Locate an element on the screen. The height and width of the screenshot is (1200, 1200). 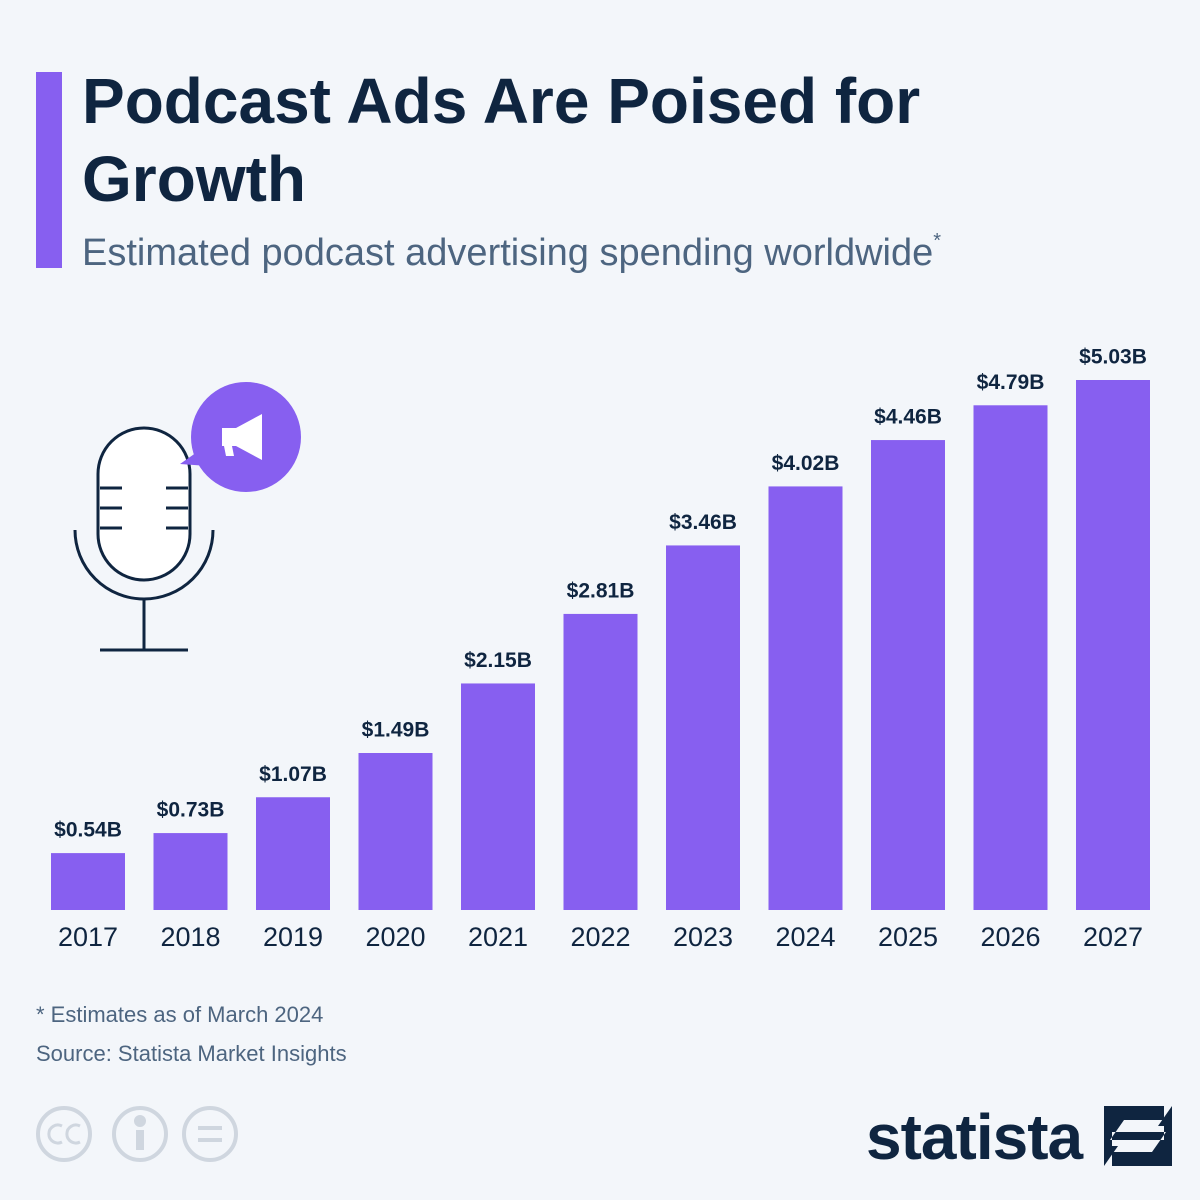
value-label: $1.07B is located at coordinates (293, 774).